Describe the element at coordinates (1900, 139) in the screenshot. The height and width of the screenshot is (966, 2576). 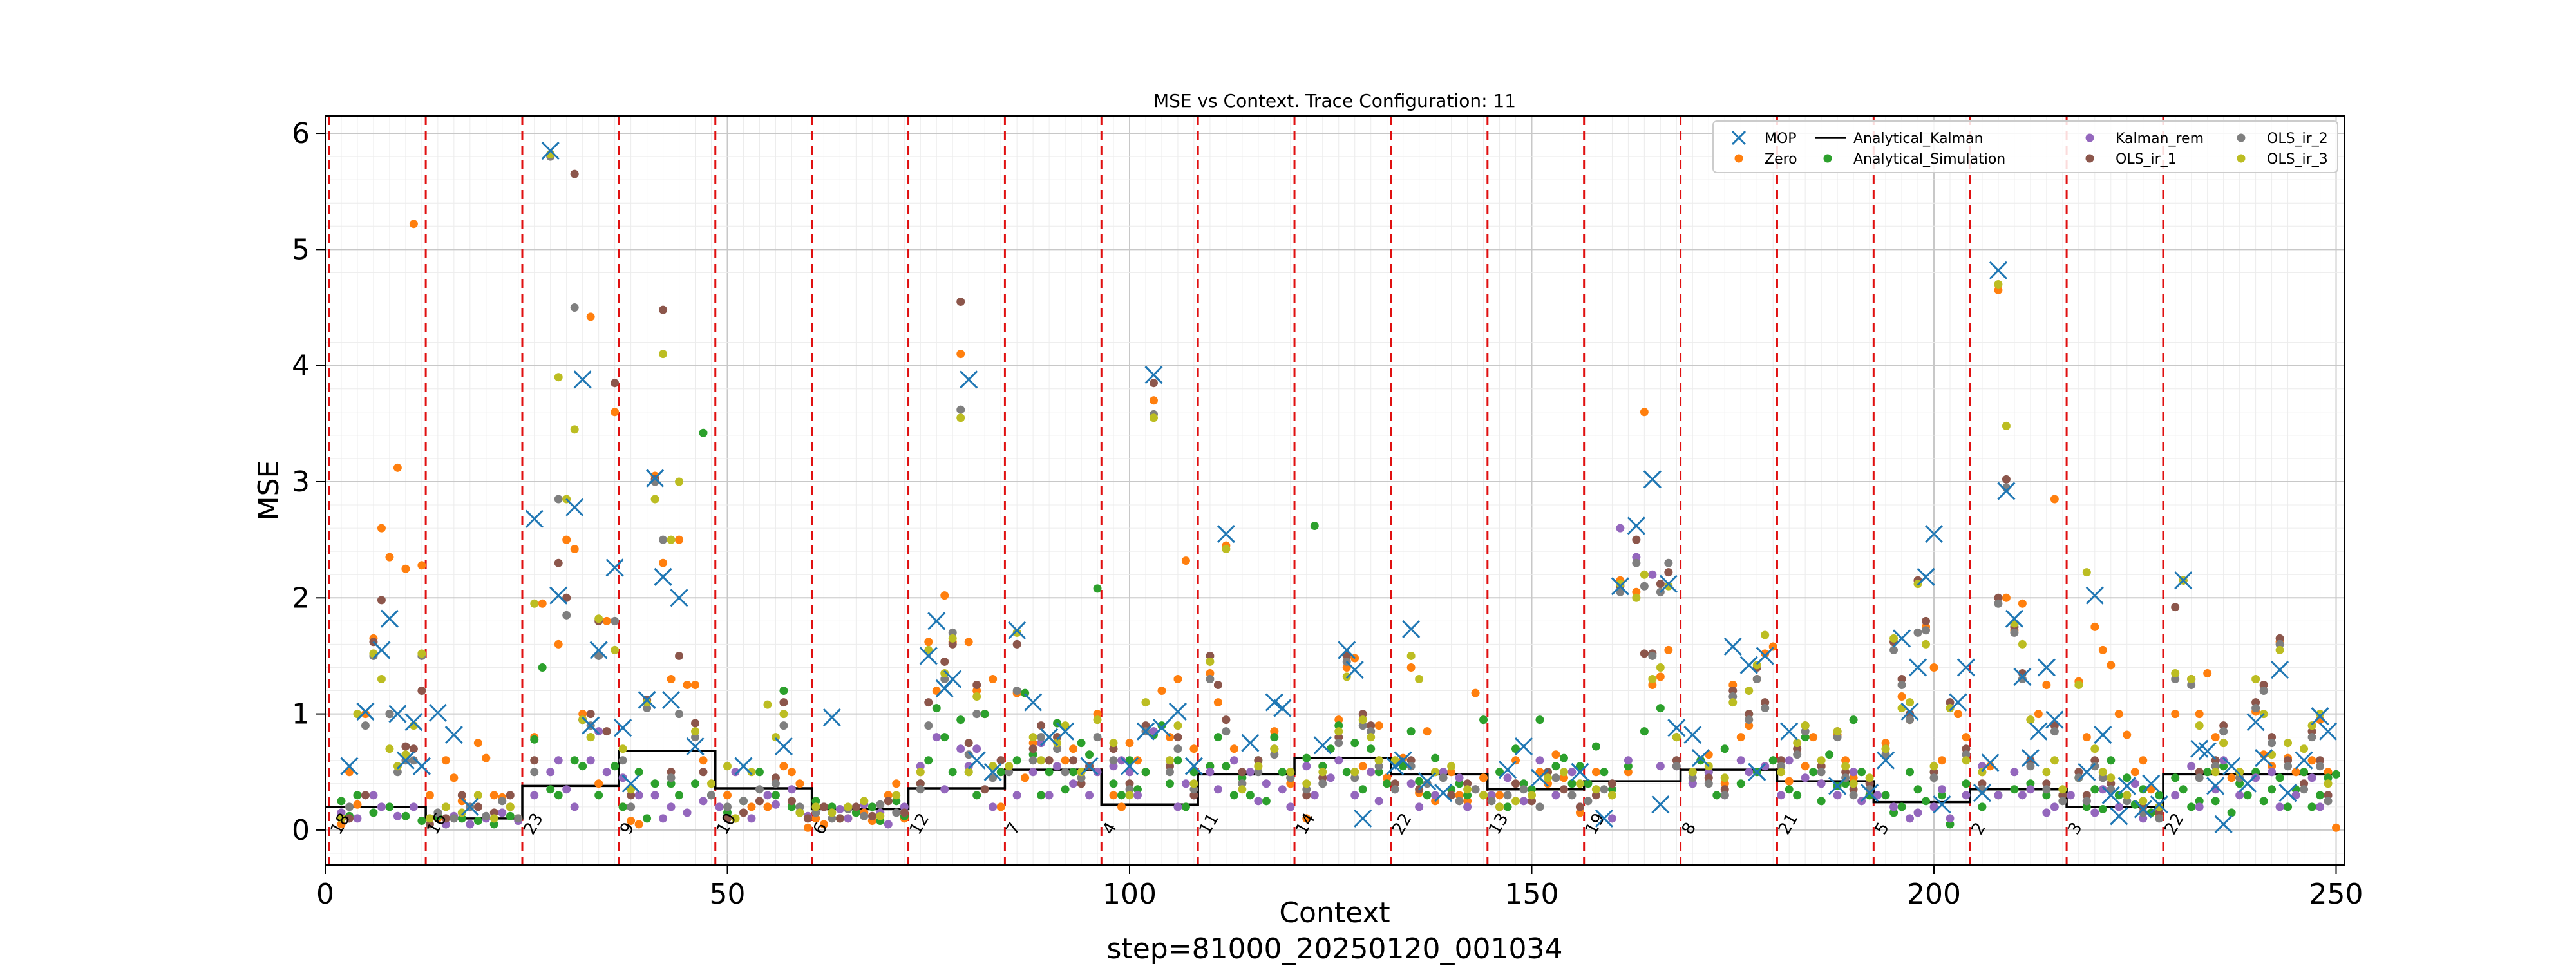
I see `legend-item-analytical-kalman: Analytical_Kalman` at that location.